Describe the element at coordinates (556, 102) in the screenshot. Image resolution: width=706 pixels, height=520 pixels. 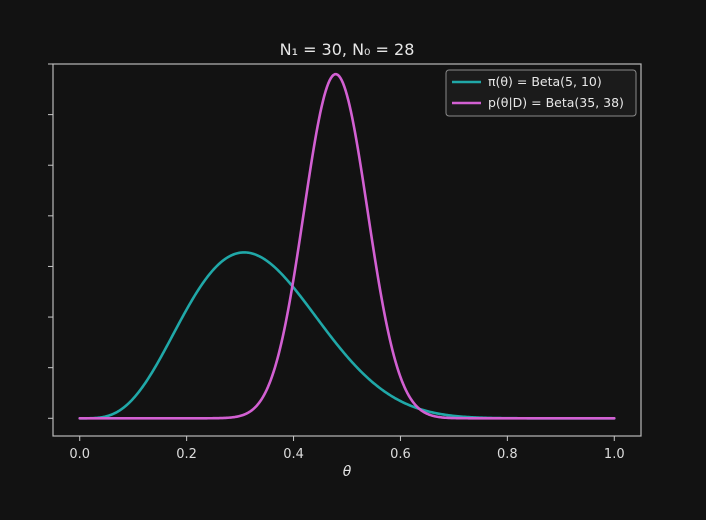
I see `legend-label-posterior: p(θ|D) = Beta(35, 38)` at that location.